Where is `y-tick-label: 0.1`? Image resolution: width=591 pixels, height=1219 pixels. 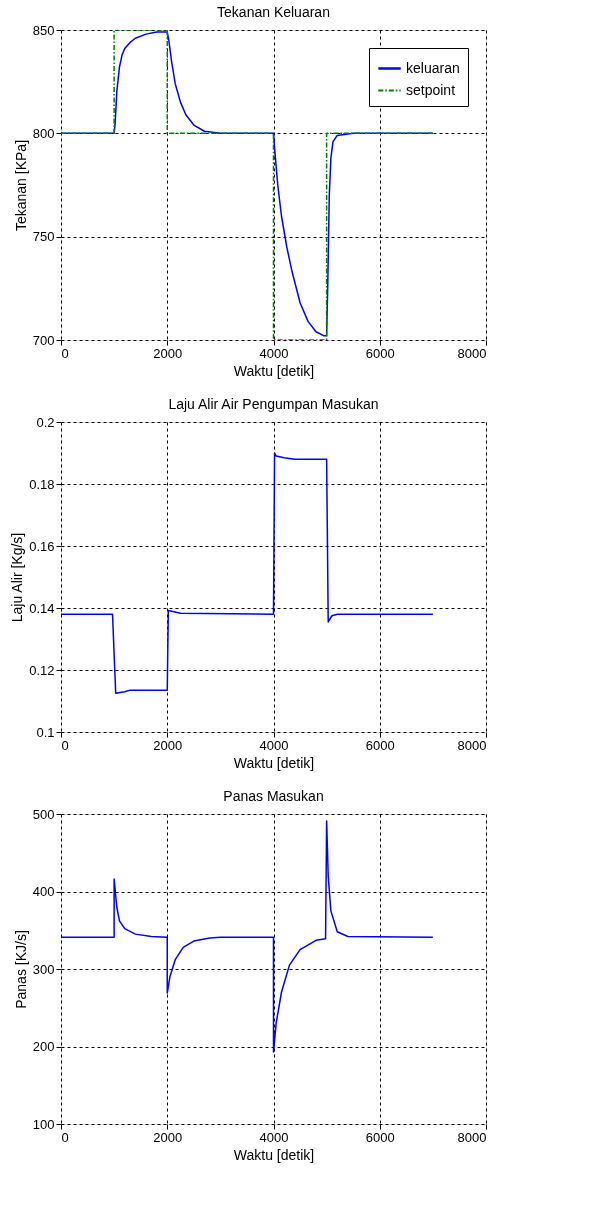
y-tick-label: 0.1 is located at coordinates (45, 732).